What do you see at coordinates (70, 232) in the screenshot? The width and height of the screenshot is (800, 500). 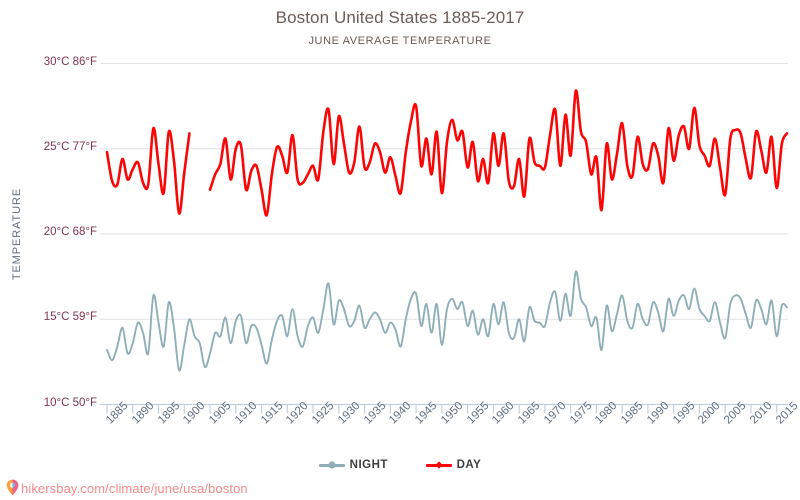 I see `y-tick-label: 20°C 68°F` at bounding box center [70, 232].